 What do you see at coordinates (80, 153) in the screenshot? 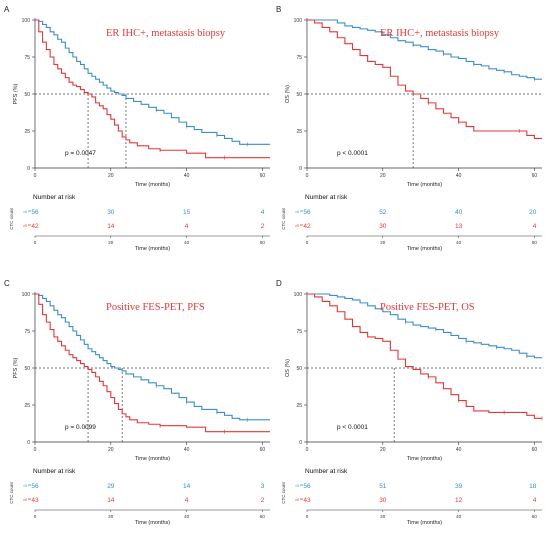
I see `p-value: p = 0.0047` at bounding box center [80, 153].